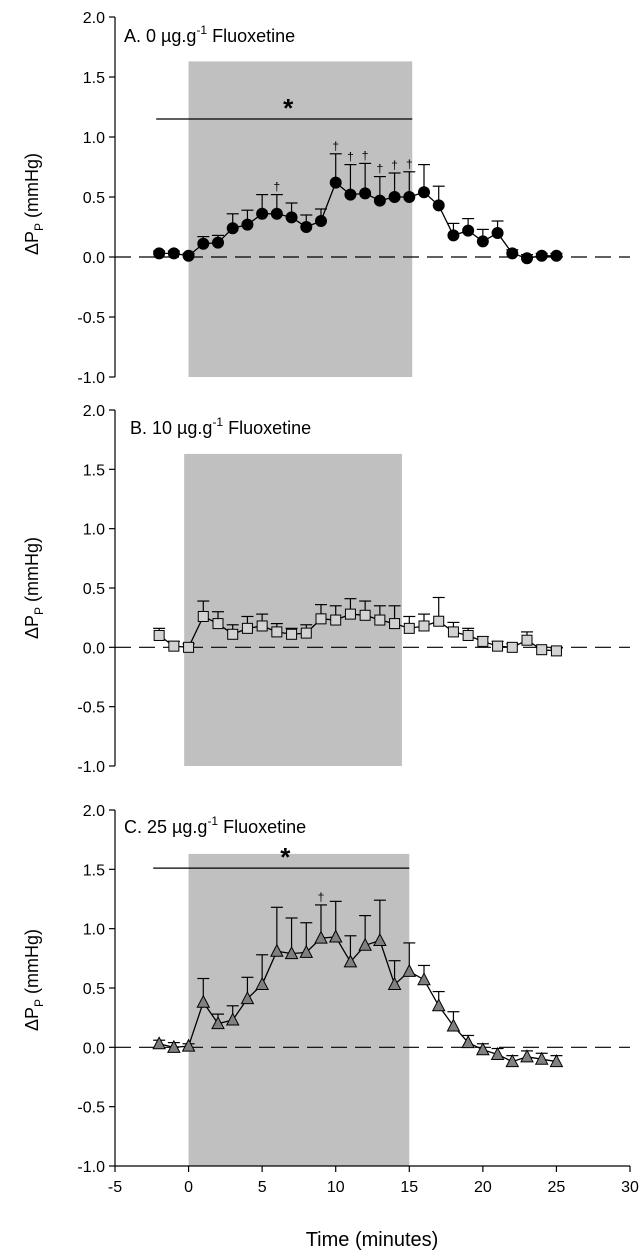  I want to click on y-tick-label: 1.5, so click(94, 78).